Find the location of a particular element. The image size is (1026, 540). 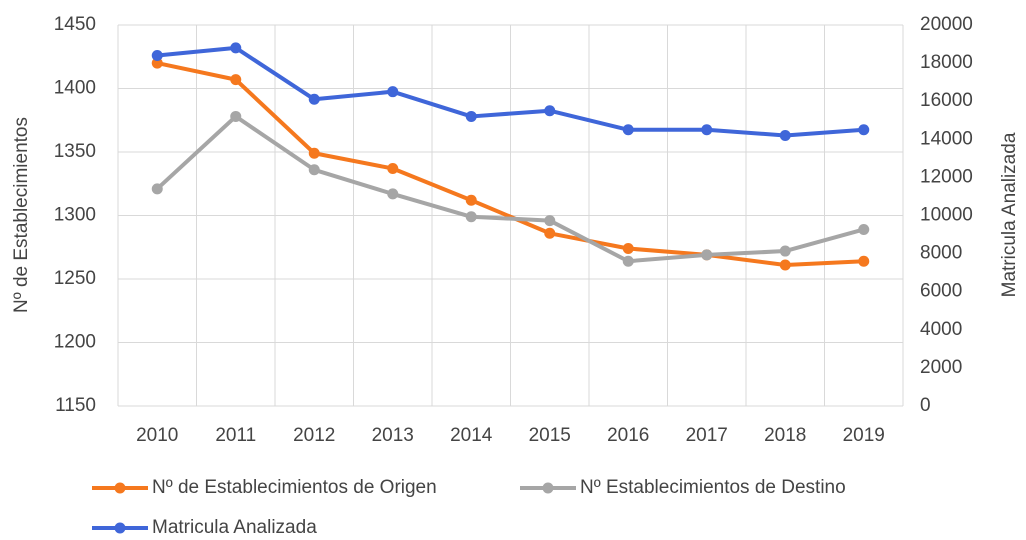

x-tick-label: 2016 is located at coordinates (628, 435).